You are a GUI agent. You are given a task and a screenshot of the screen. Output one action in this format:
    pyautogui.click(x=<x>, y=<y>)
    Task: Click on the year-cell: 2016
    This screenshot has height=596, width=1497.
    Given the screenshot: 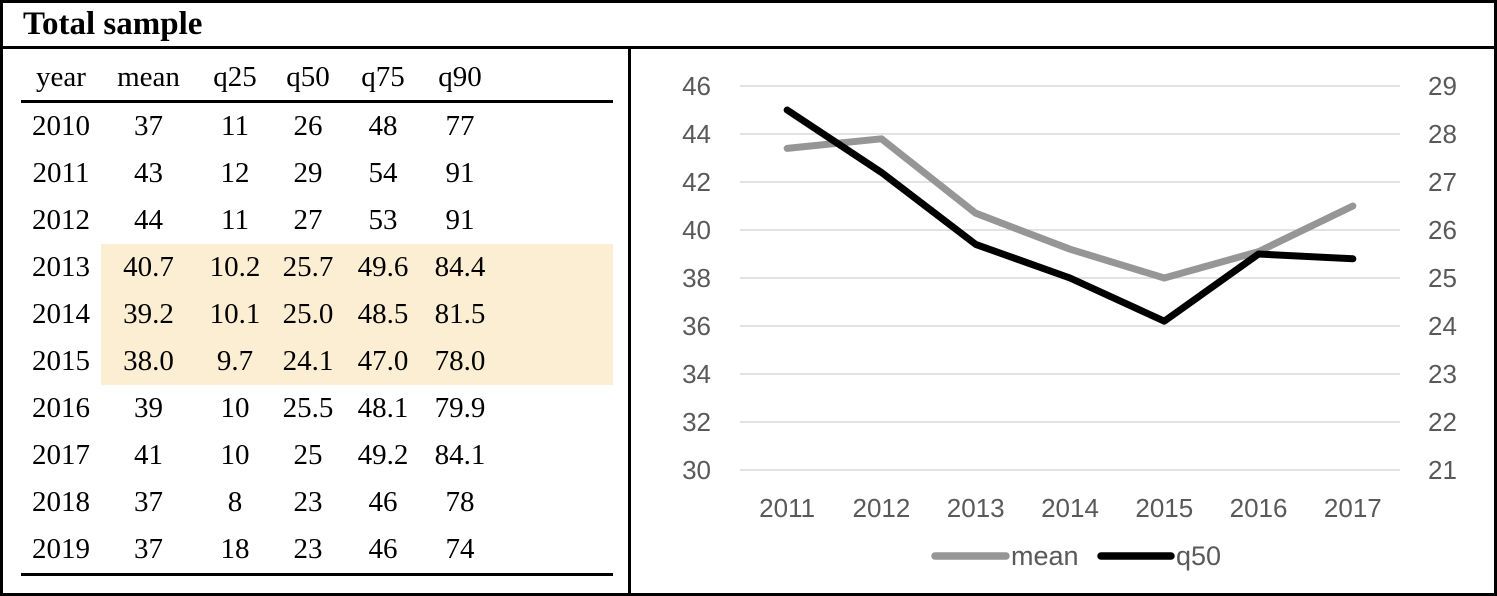 What is the action you would take?
    pyautogui.click(x=61, y=408)
    